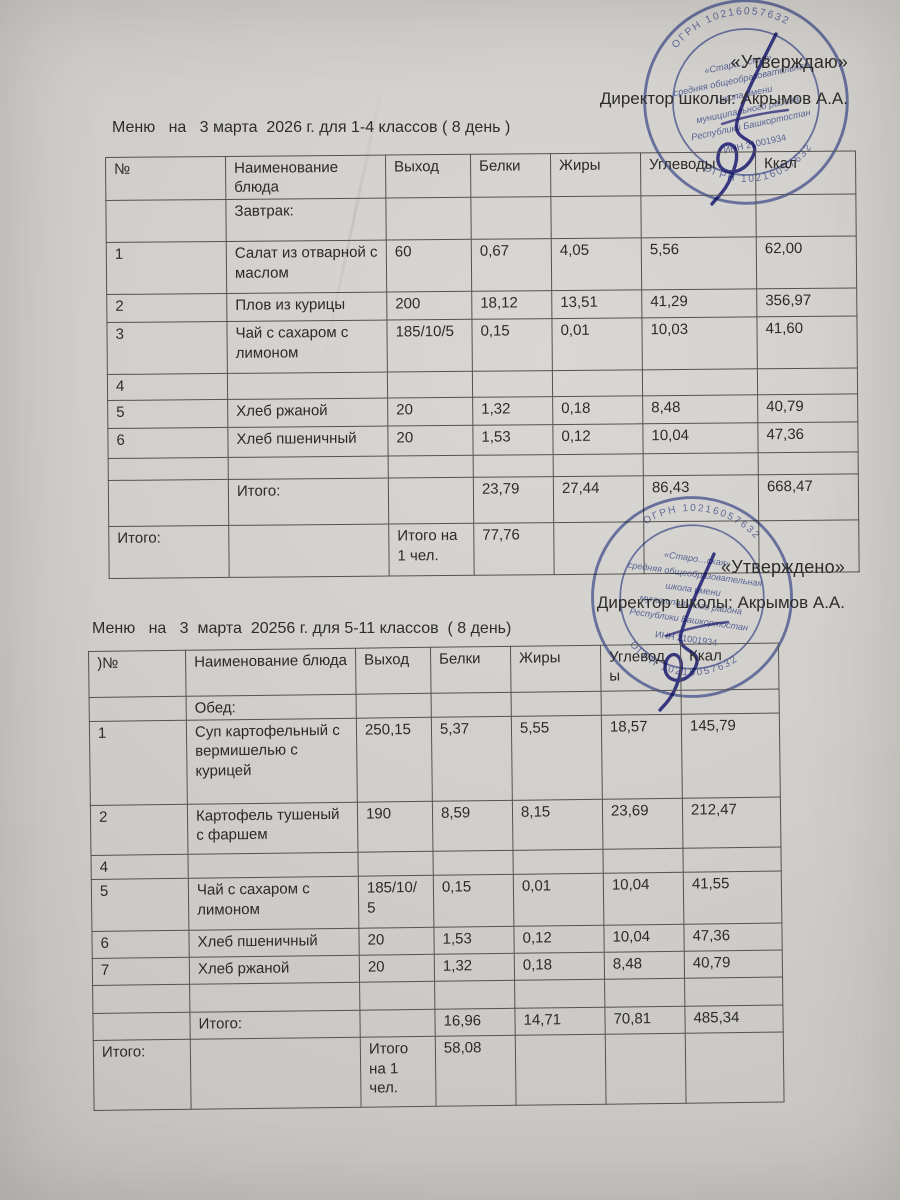 Image resolution: width=900 pixels, height=1200 pixels. Describe the element at coordinates (275, 1025) in the screenshot. I see `totals-label-cell: Итого:` at that location.